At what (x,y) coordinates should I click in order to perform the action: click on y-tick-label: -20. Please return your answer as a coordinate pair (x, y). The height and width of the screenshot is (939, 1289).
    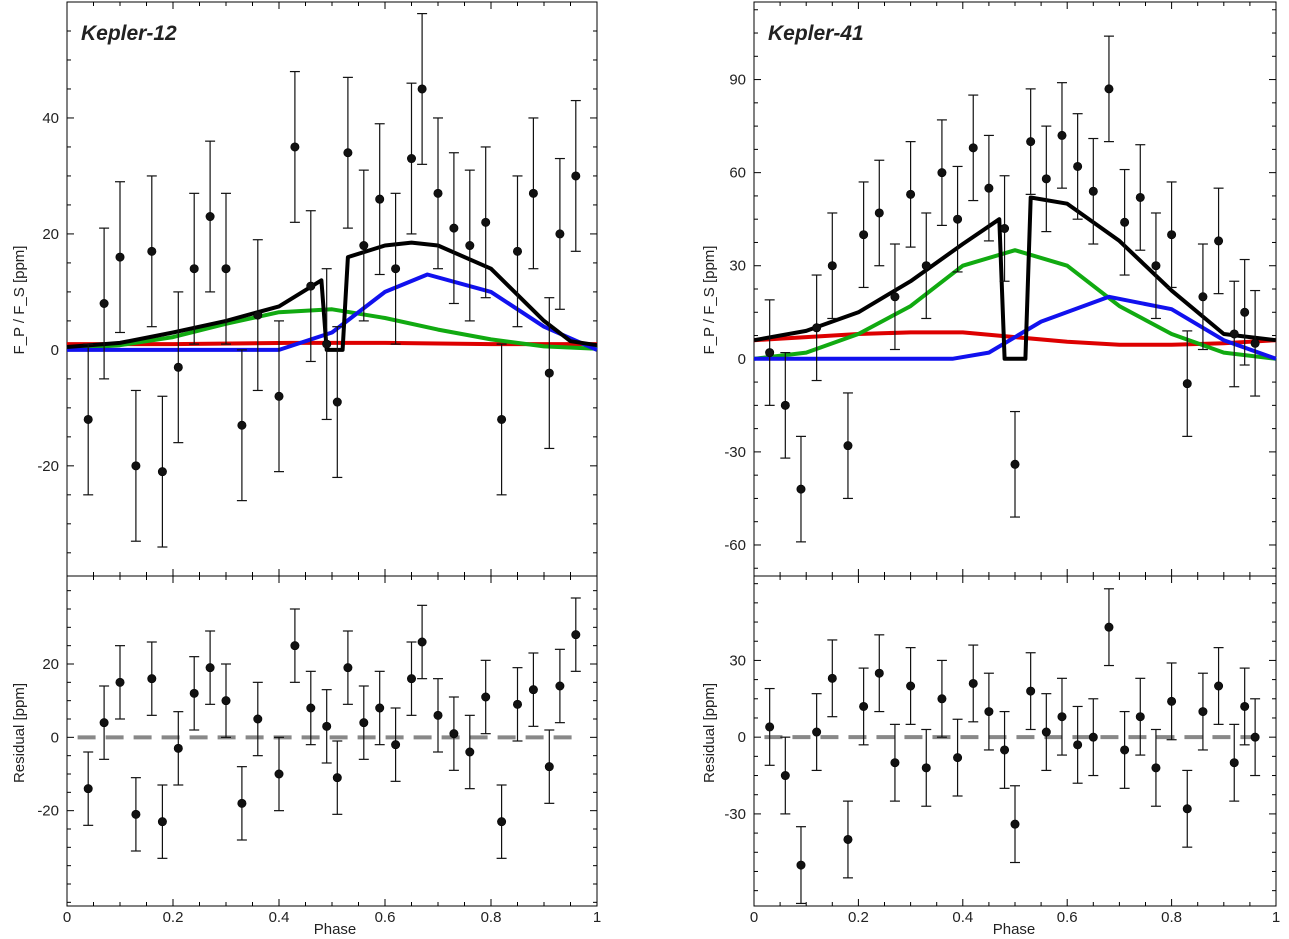
    Looking at the image, I should click on (48, 811).